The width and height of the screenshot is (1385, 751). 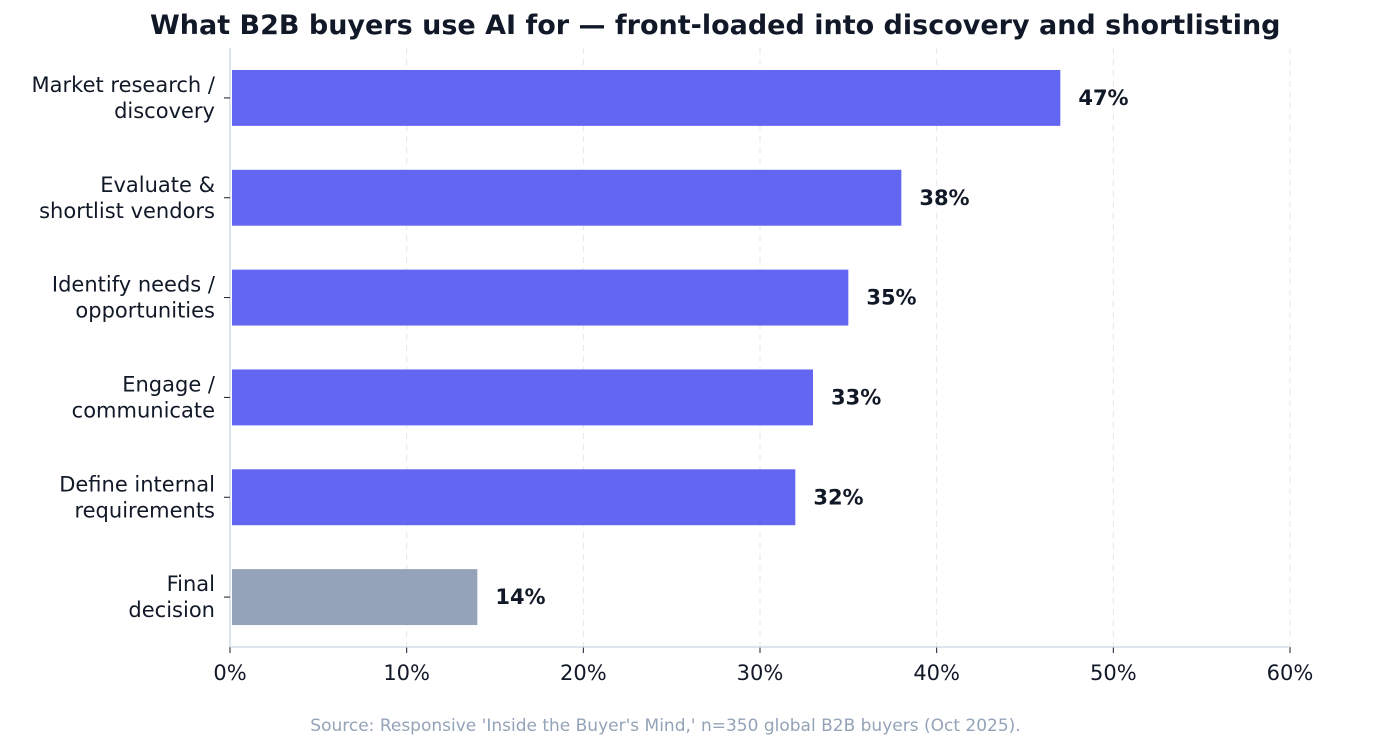 What do you see at coordinates (134, 298) in the screenshot?
I see `category-label: Identify needs / opportunities` at bounding box center [134, 298].